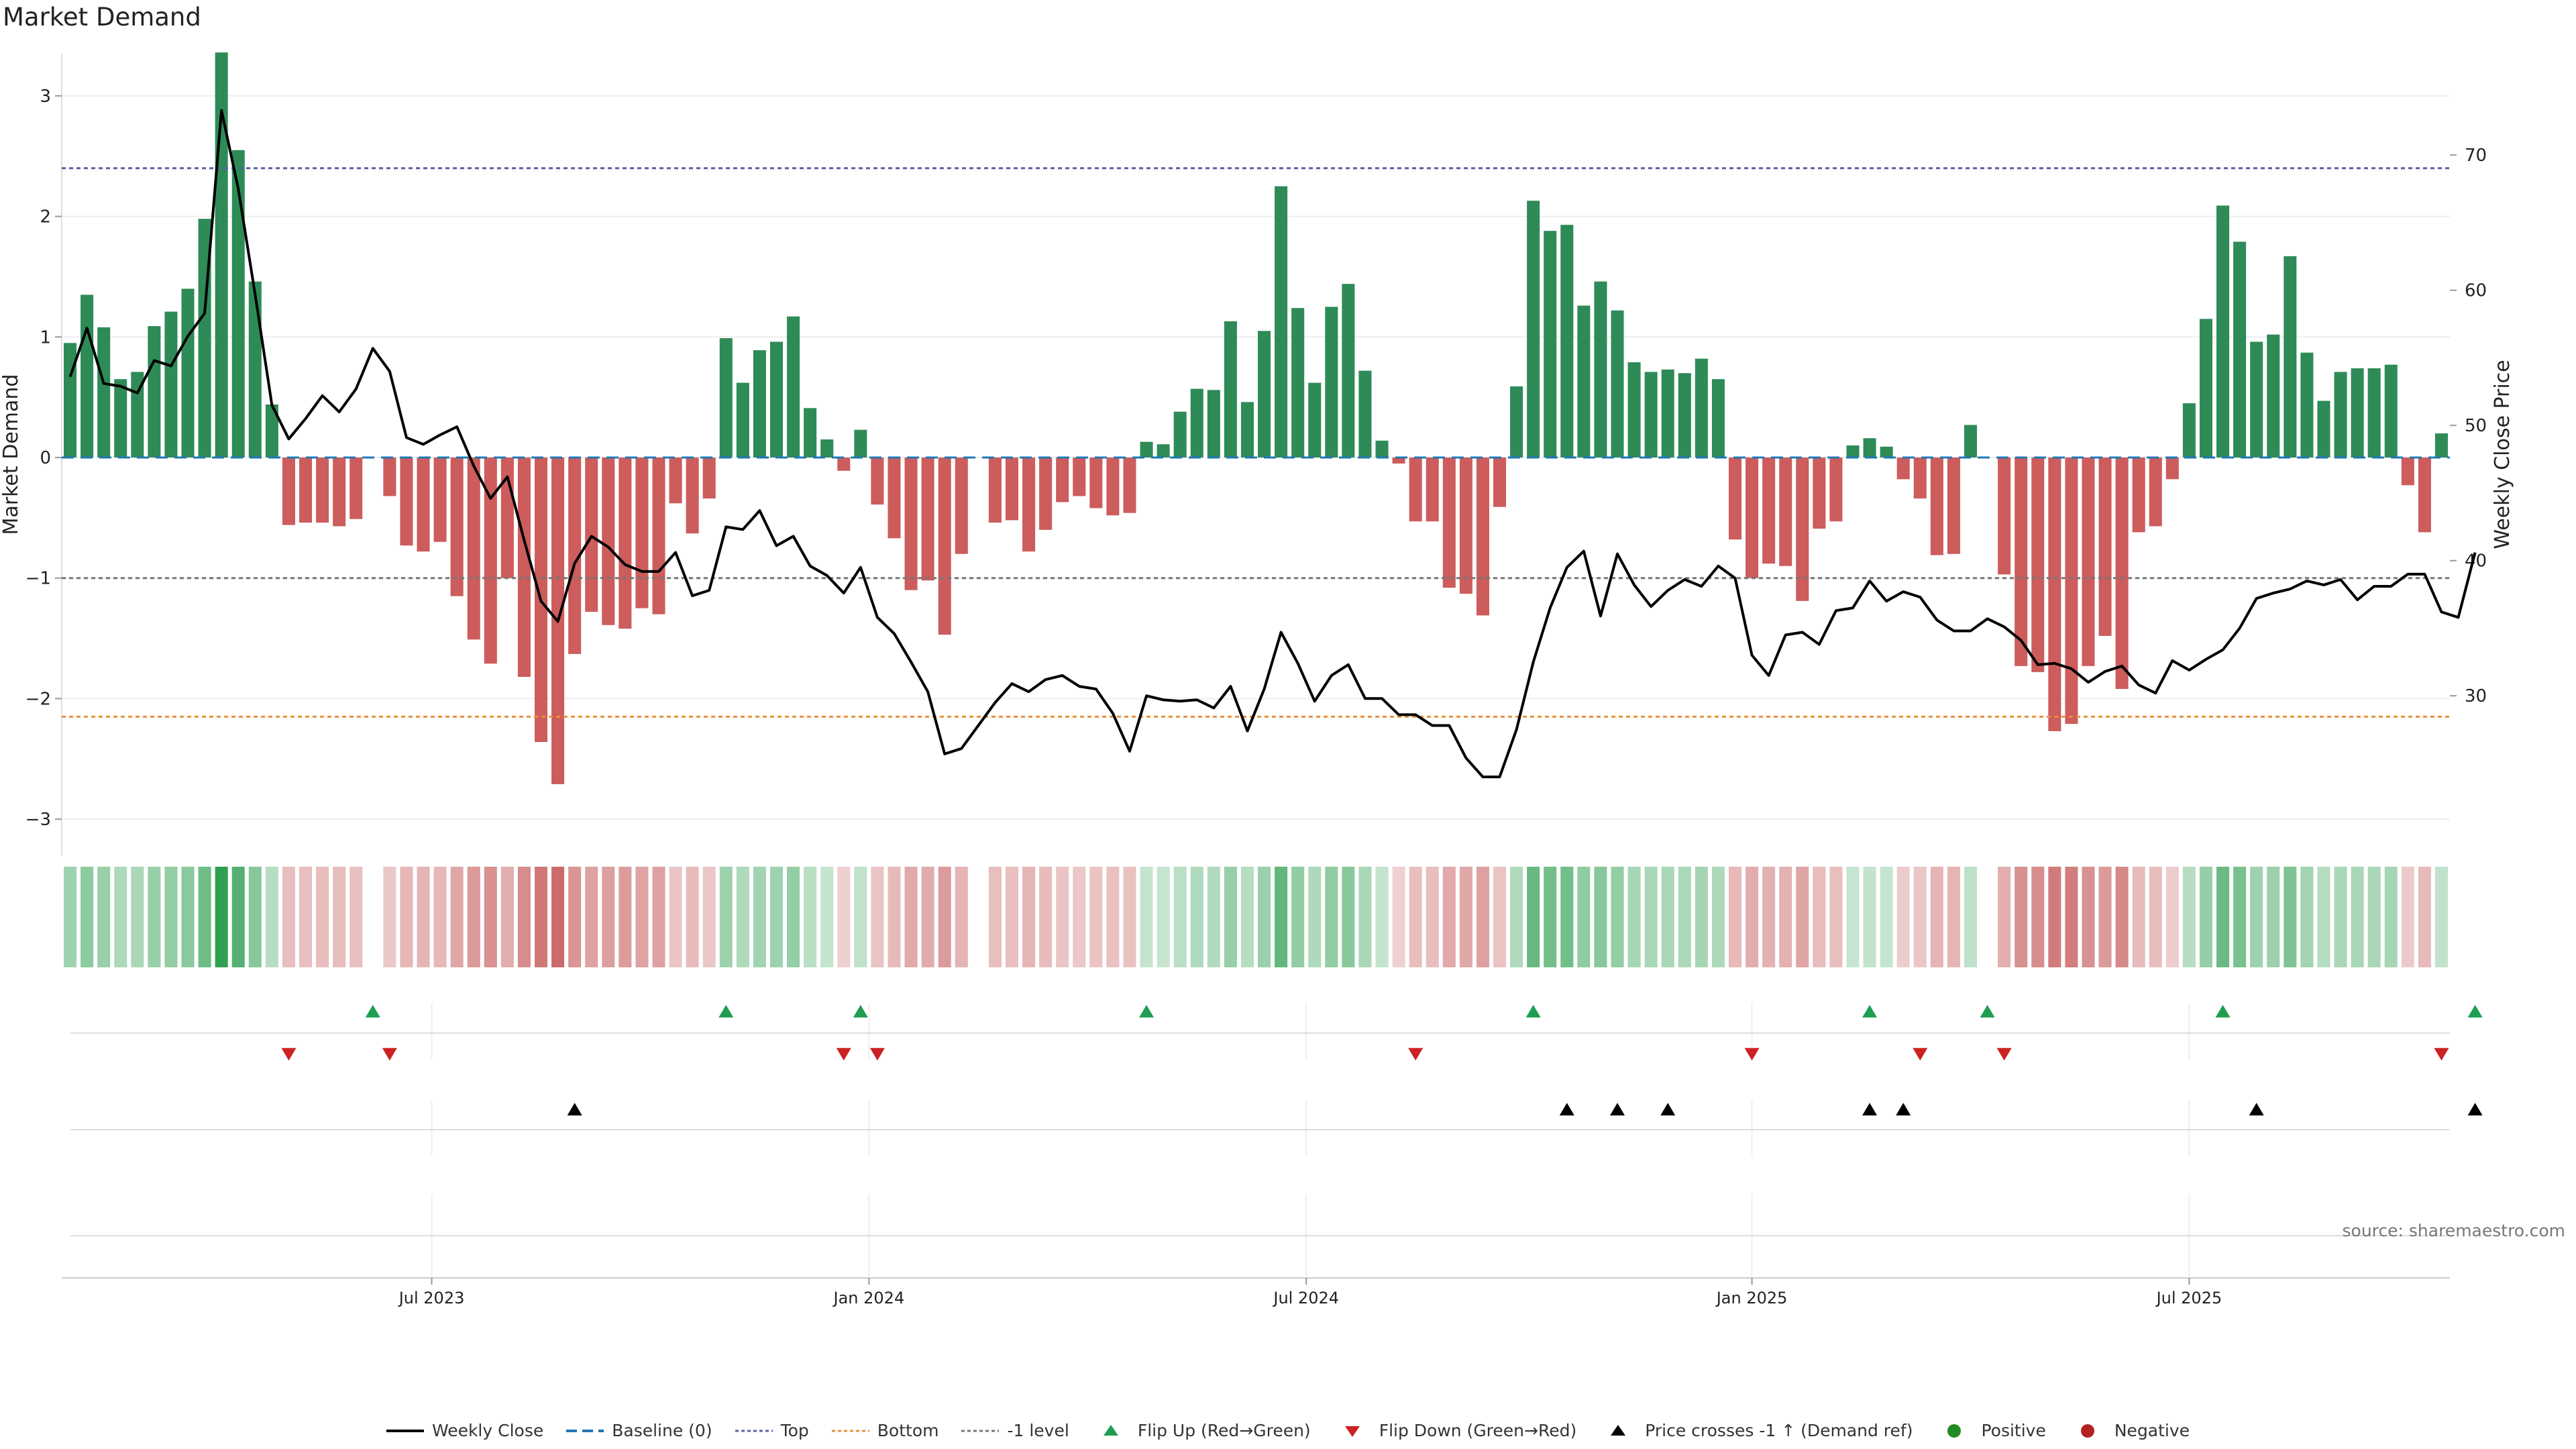 This screenshot has height=1449, width=2576. What do you see at coordinates (2454, 1230) in the screenshot?
I see `source-note: source: sharemaestro.com` at bounding box center [2454, 1230].